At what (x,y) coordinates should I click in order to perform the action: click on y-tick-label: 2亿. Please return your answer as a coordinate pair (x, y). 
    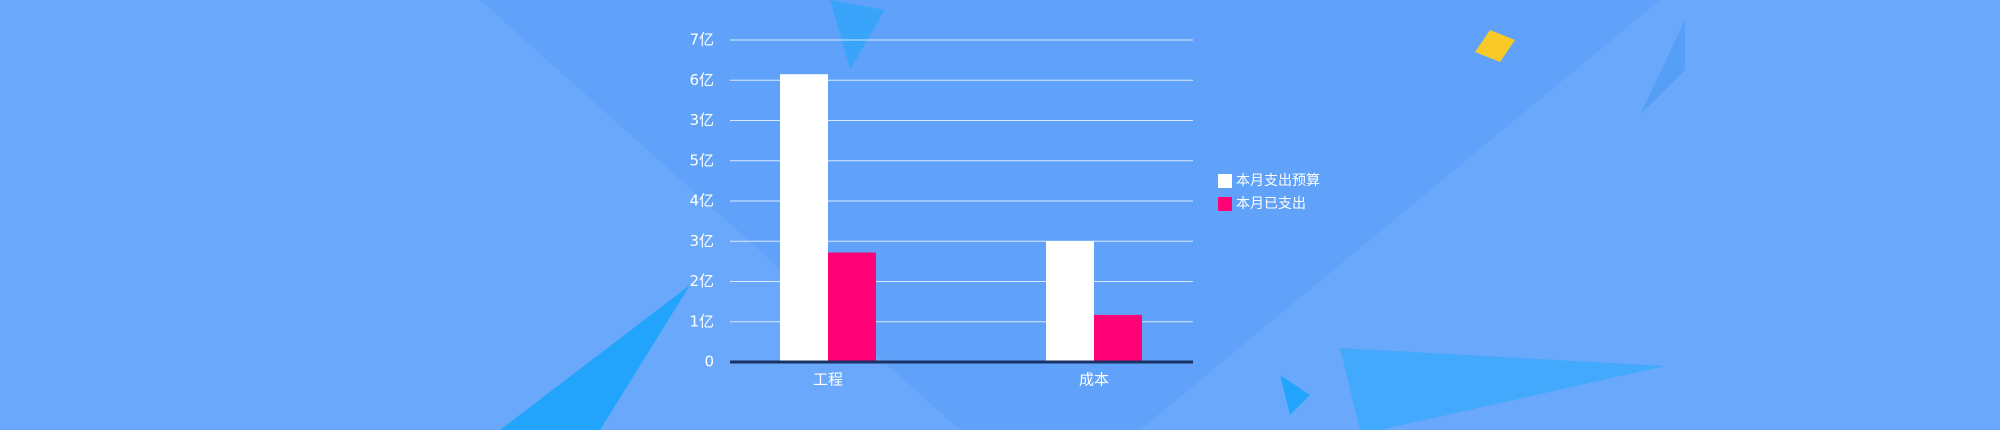
    Looking at the image, I should click on (701, 281).